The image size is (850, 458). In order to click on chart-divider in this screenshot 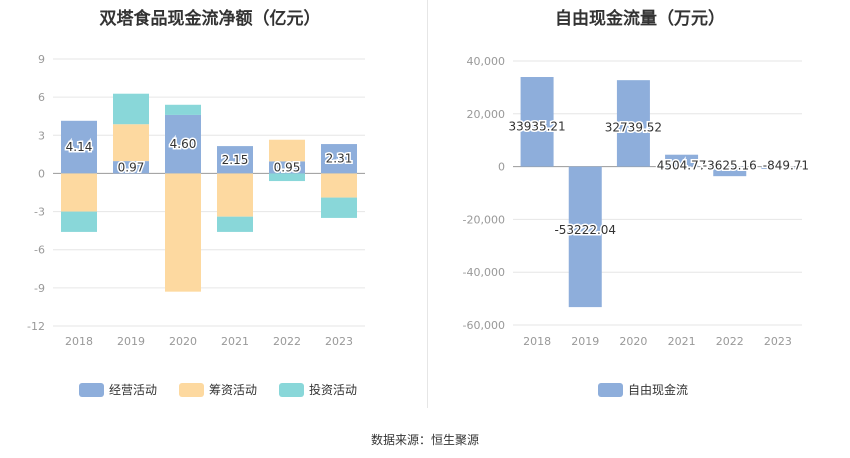, I will do `click(427, 204)`.